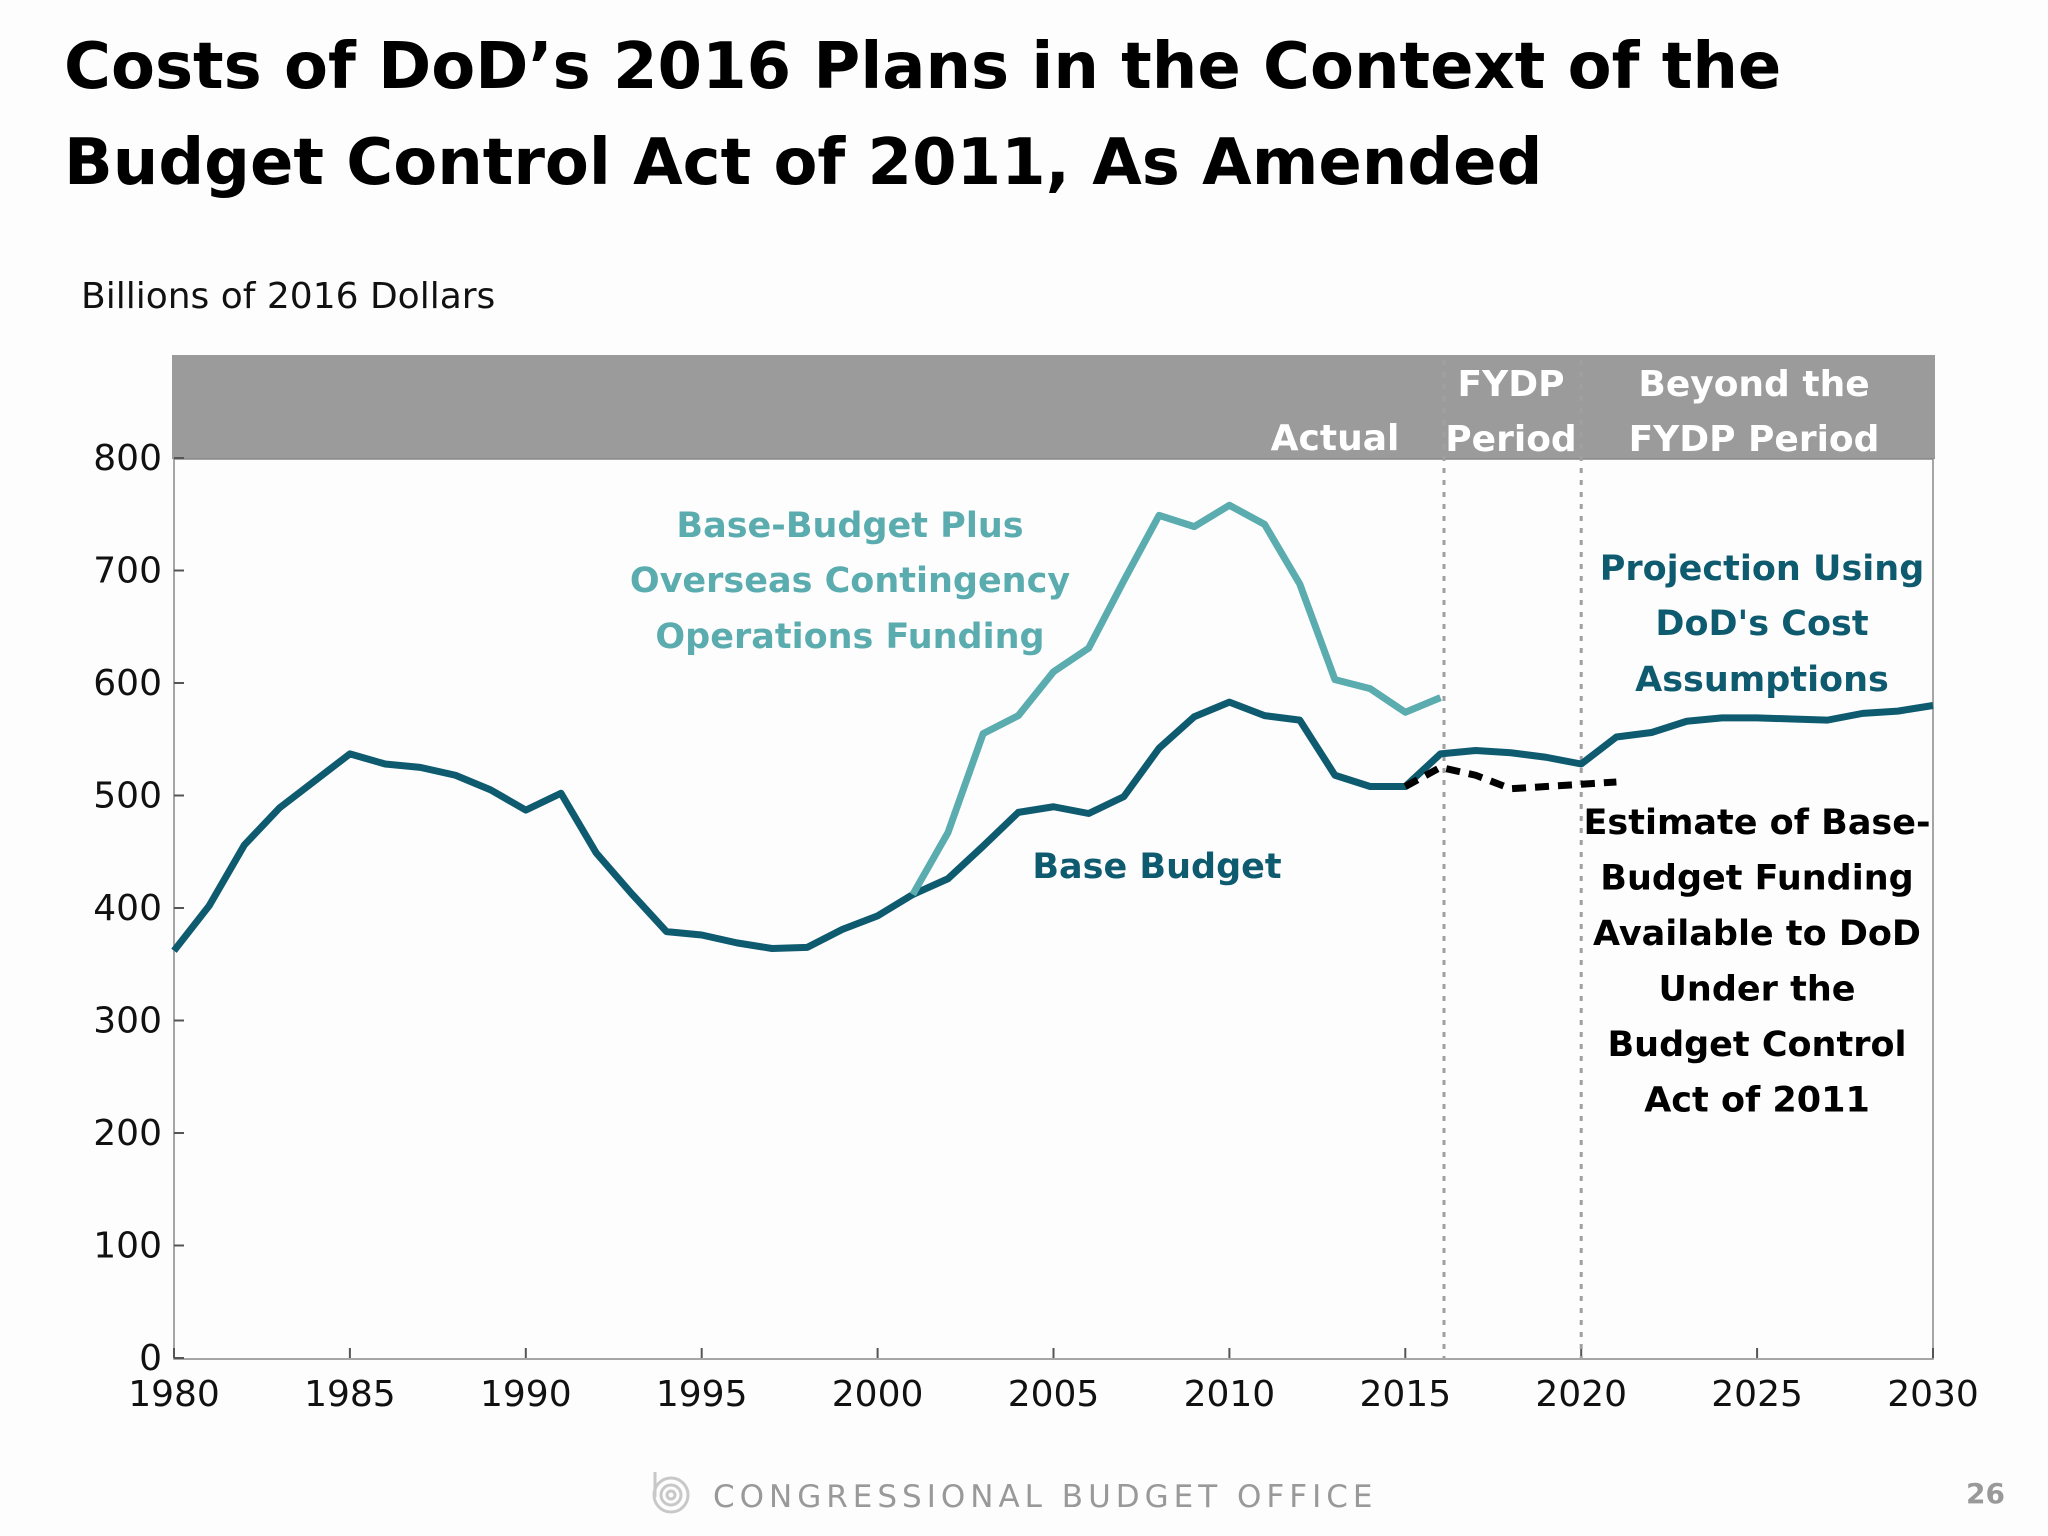 This screenshot has height=1536, width=2048. Describe the element at coordinates (127, 458) in the screenshot. I see `y-tick-label: 800` at that location.